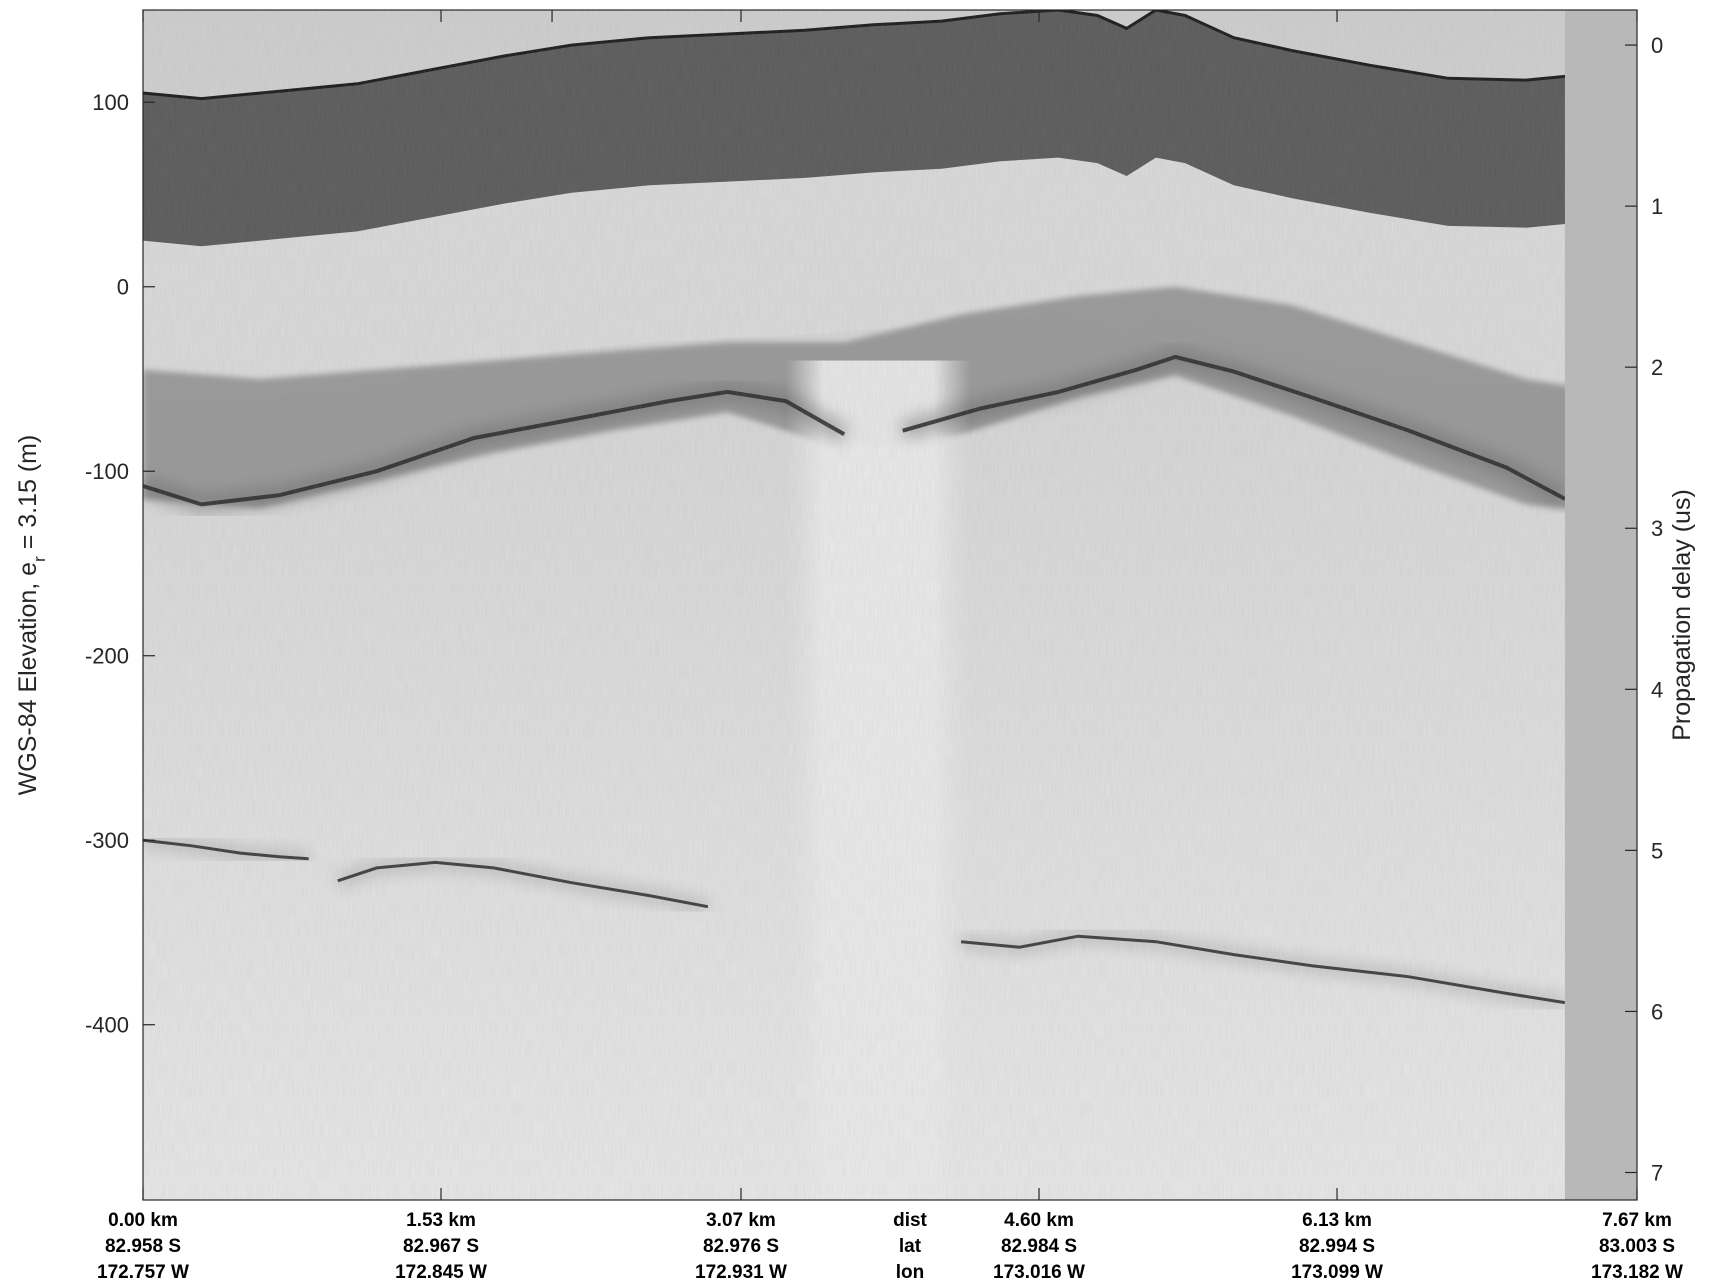 This screenshot has height=1280, width=1720. What do you see at coordinates (910, 1271) in the screenshot?
I see `row-label-lon: lon` at bounding box center [910, 1271].